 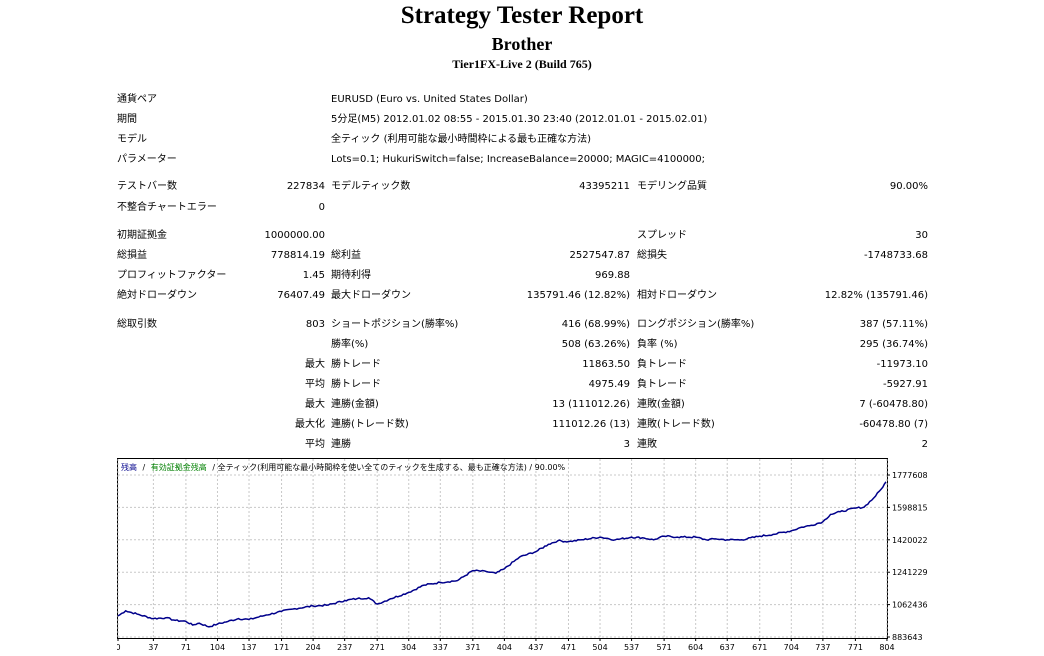 What do you see at coordinates (677, 295) in the screenshot?
I see `relative-drawdown-label: 相対ドローダウン` at bounding box center [677, 295].